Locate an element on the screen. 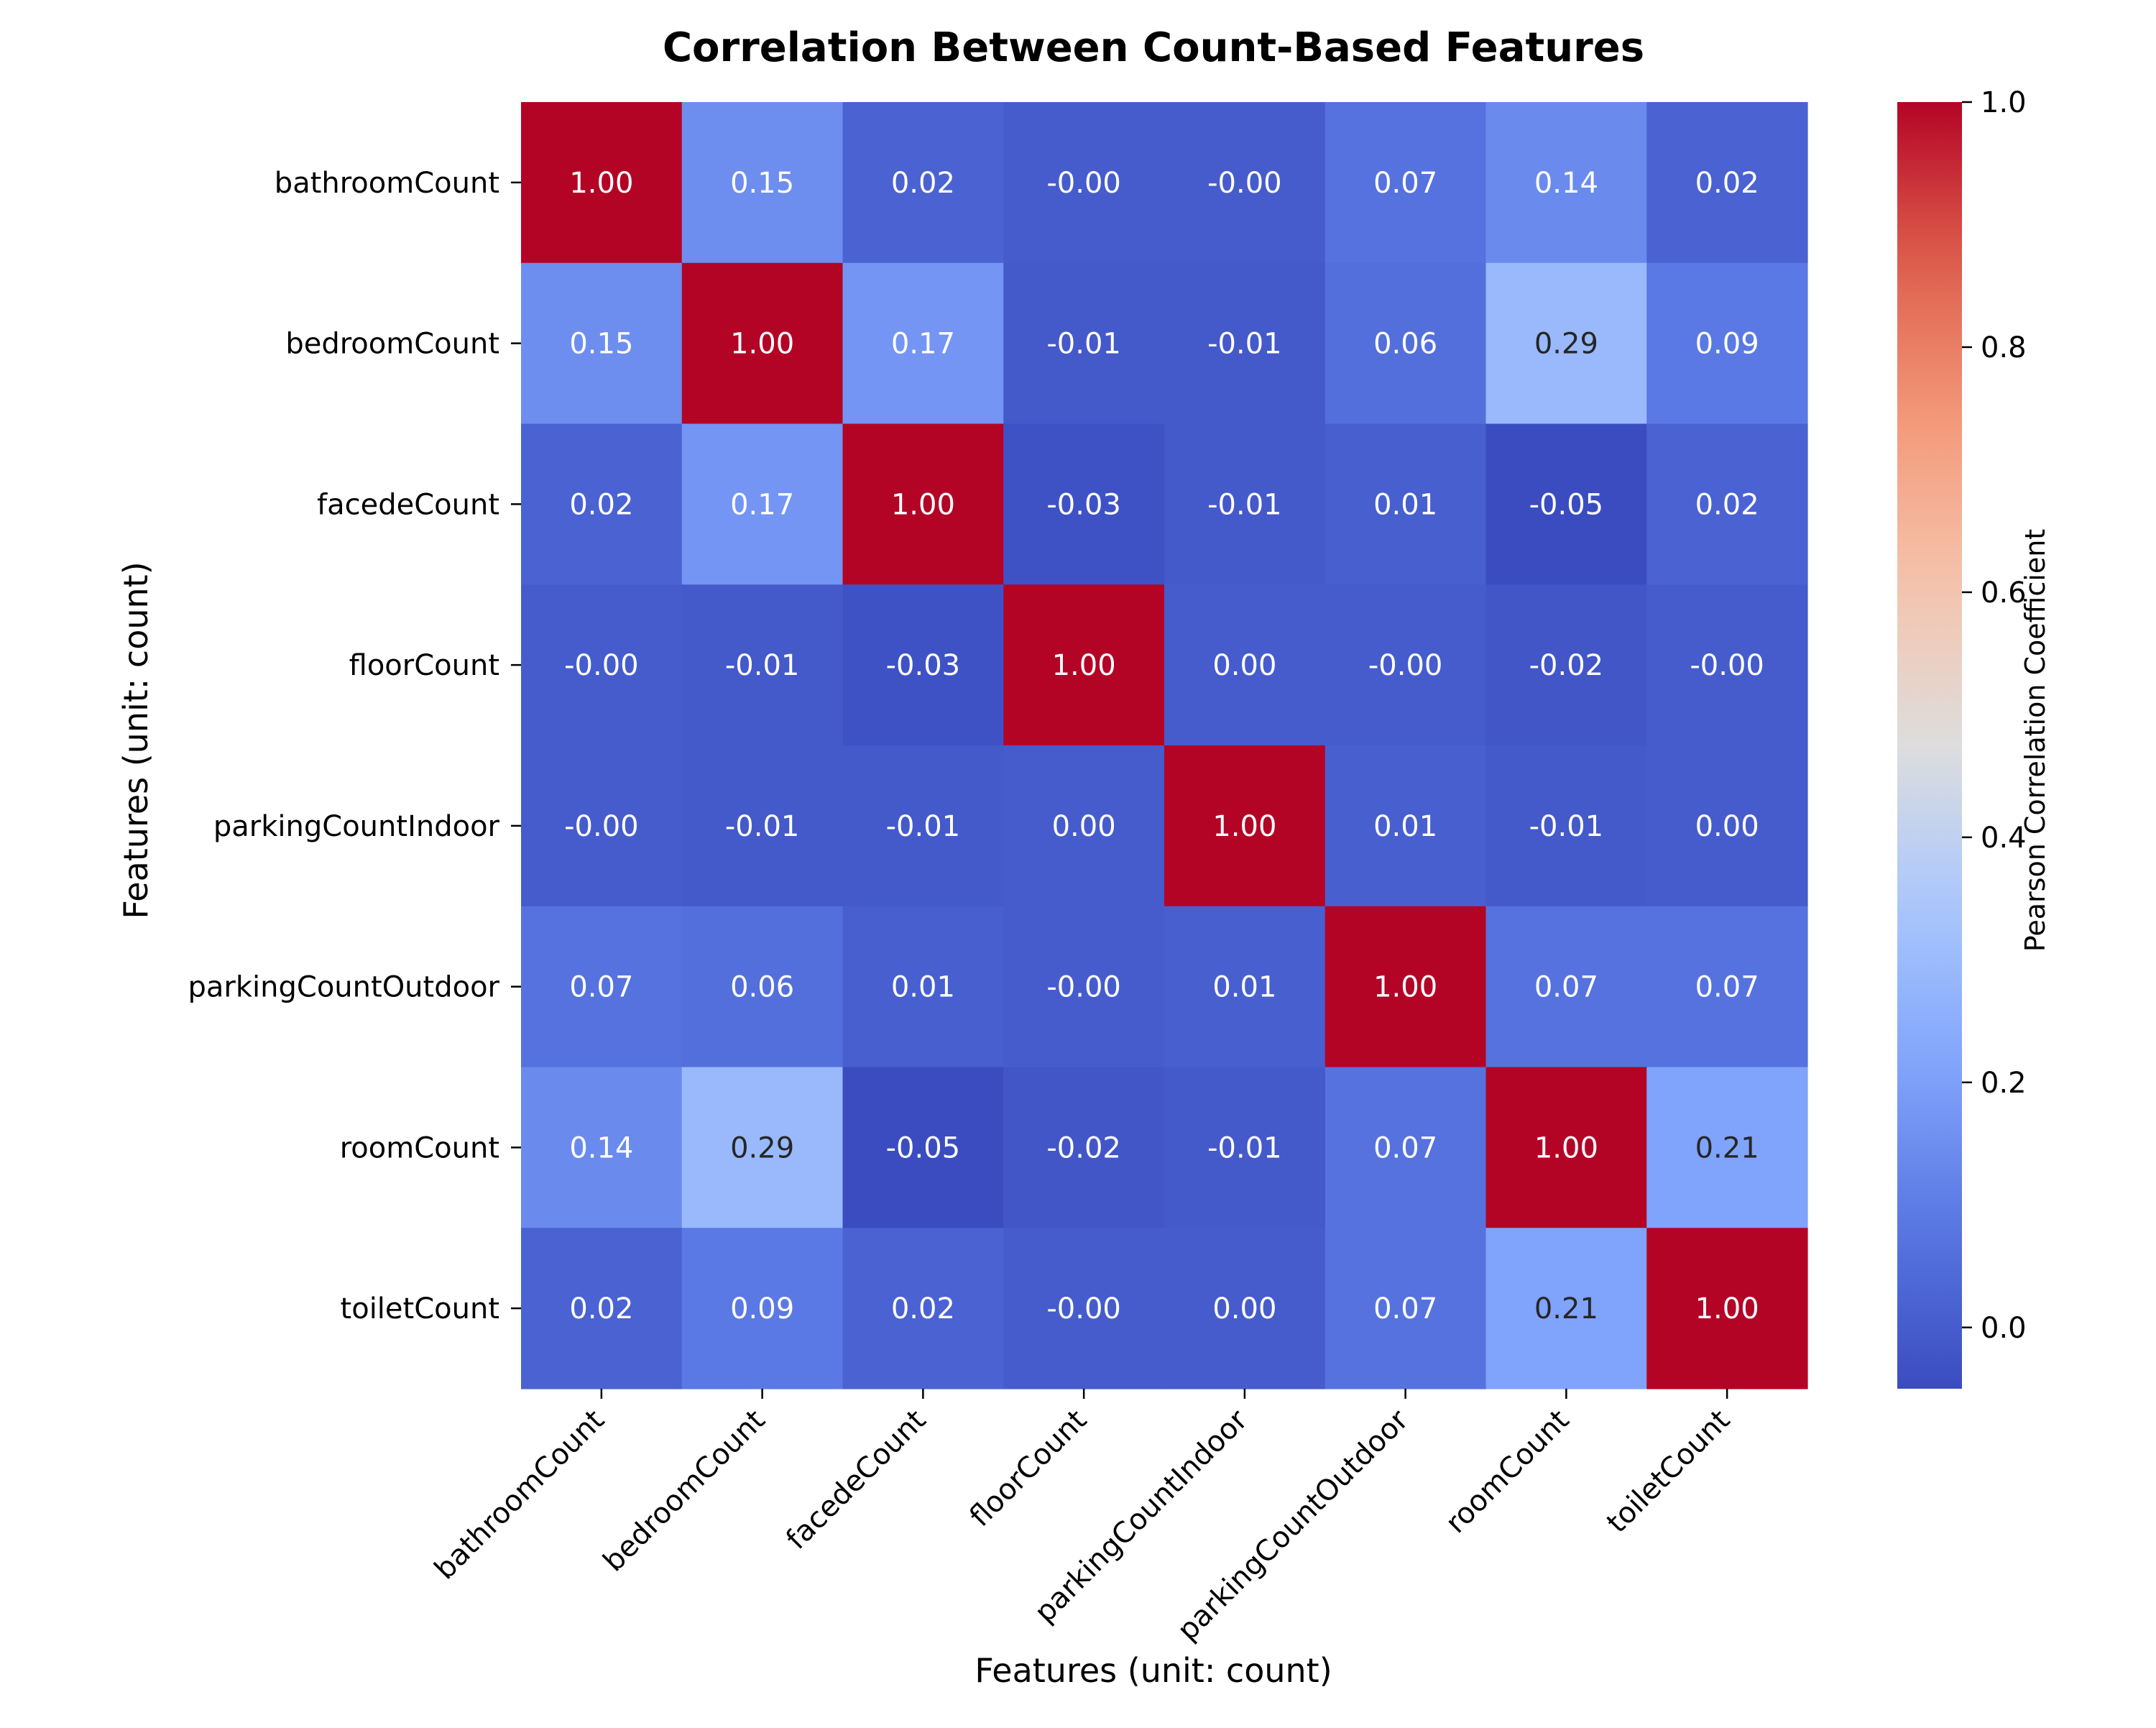  colorbar-tick-label: 0.8 is located at coordinates (2004, 348).